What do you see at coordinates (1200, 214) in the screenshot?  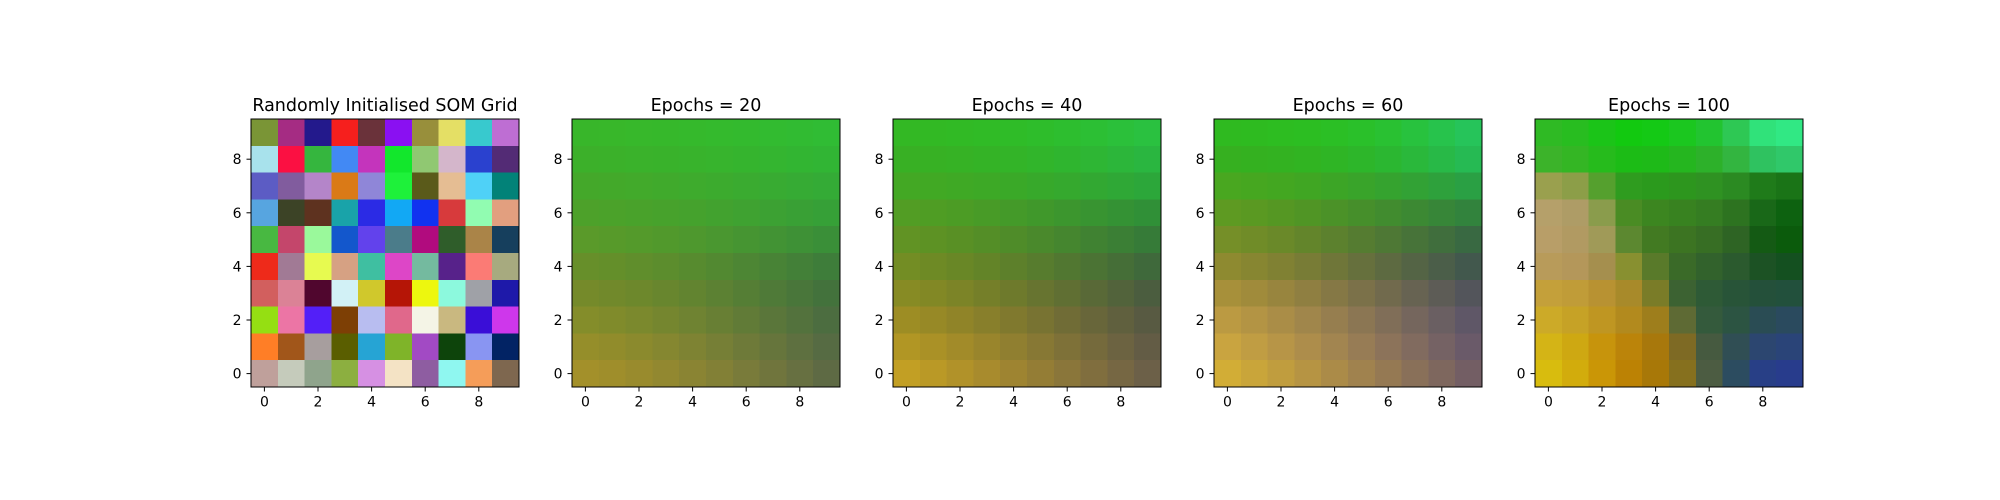 I see `y-tick-label: 6` at bounding box center [1200, 214].